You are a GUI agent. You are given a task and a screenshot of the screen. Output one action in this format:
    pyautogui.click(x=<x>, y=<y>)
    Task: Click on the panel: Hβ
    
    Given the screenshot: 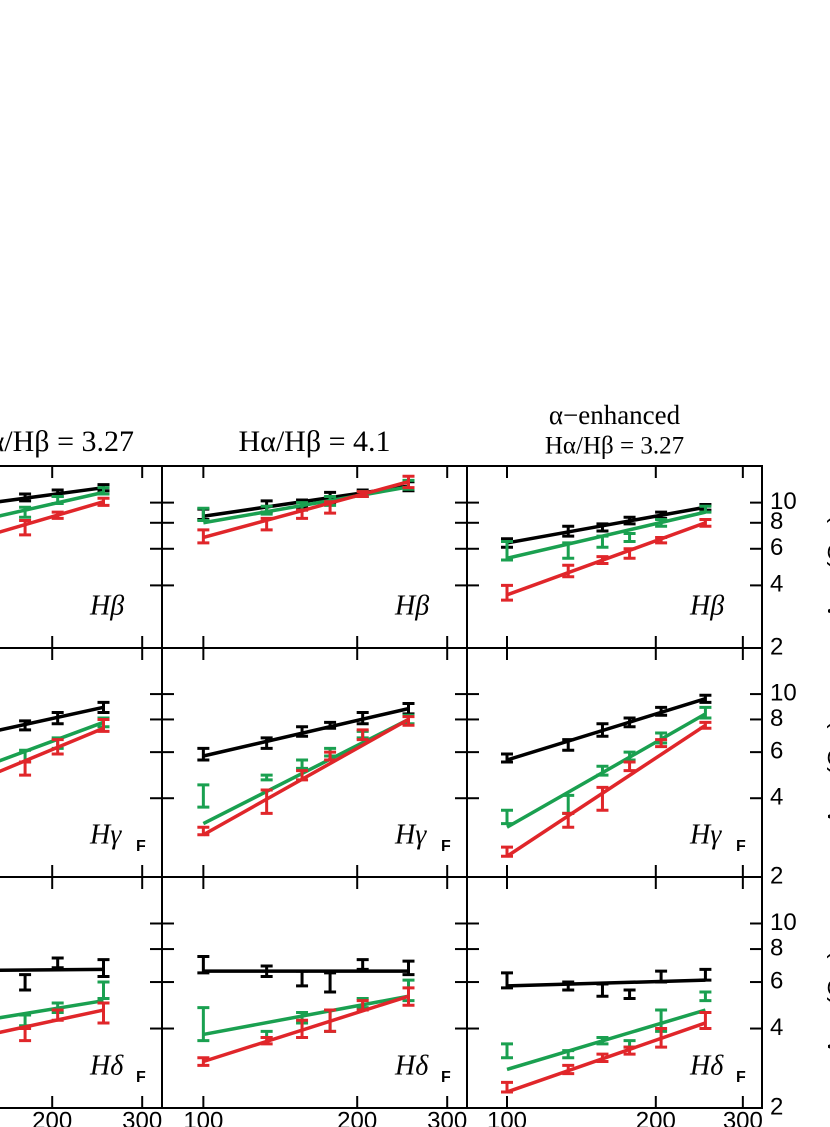 What is the action you would take?
    pyautogui.click(x=81, y=557)
    